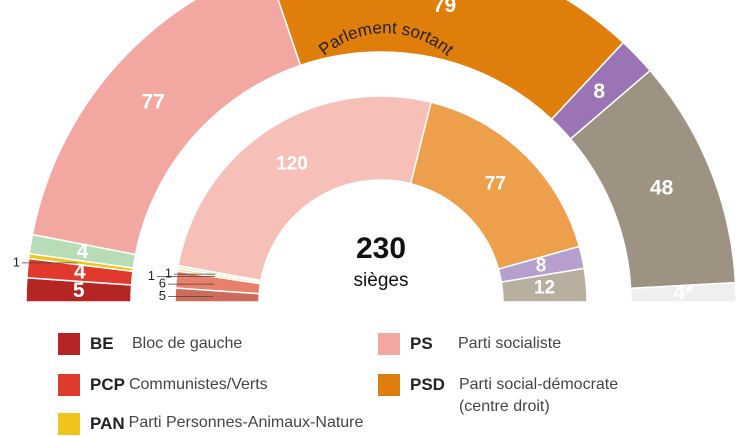 Image resolution: width=749 pixels, height=436 pixels. I want to click on legend-name: Communistes/Verts, so click(198, 384).